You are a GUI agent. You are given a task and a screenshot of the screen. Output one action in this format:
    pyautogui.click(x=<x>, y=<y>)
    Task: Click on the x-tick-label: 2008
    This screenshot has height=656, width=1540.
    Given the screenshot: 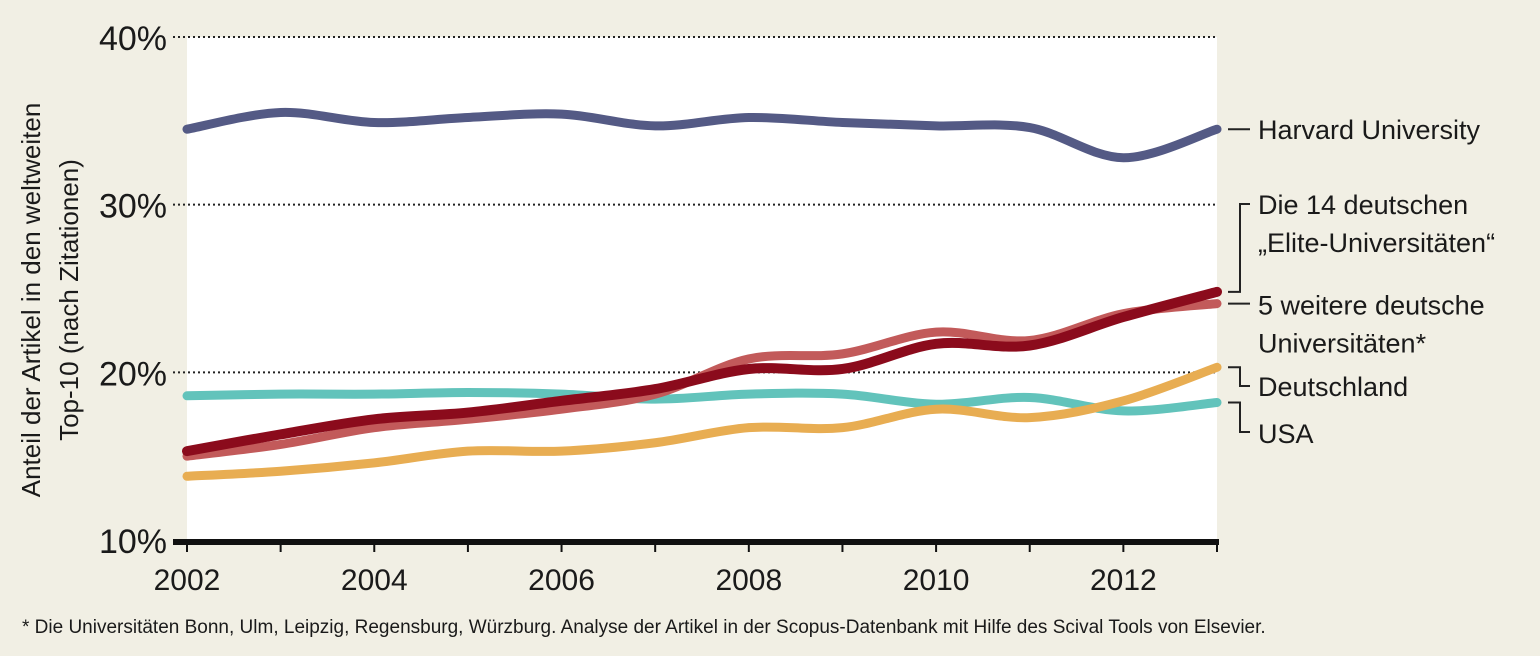 What is the action you would take?
    pyautogui.click(x=748, y=580)
    